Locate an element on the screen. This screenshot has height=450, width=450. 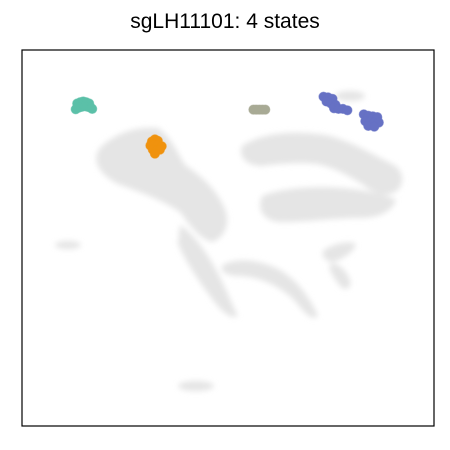
background-island-bottom is located at coordinates (196, 386).